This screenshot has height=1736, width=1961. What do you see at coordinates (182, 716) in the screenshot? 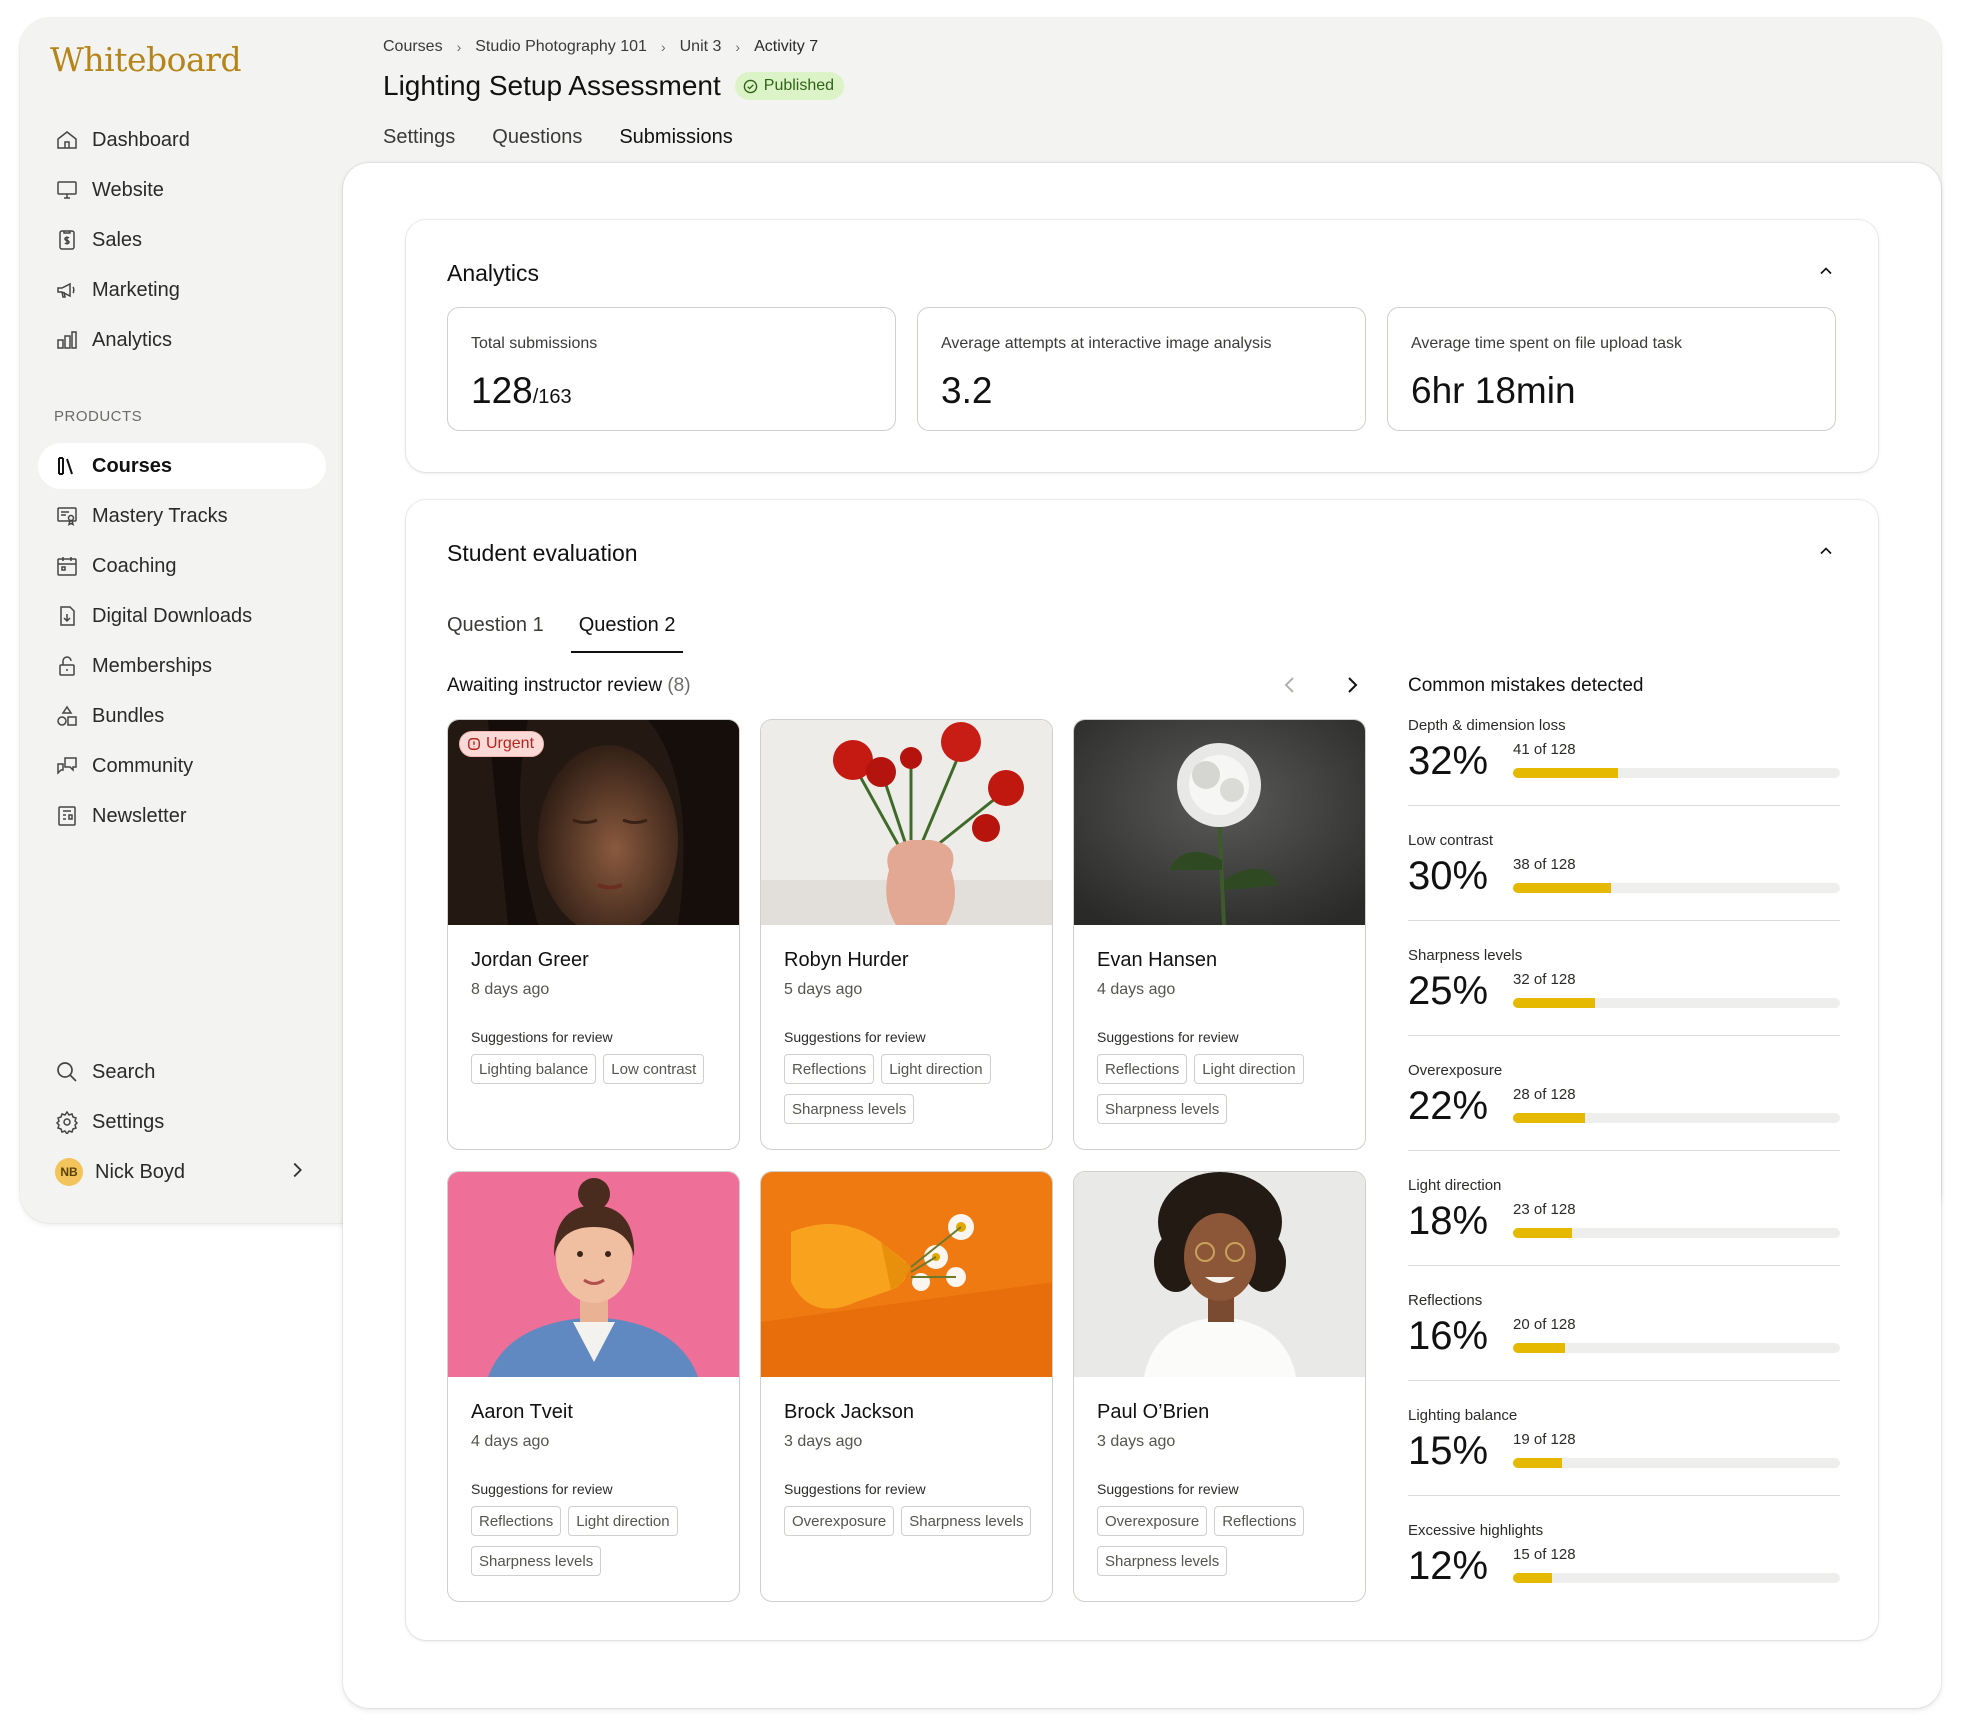
I see `sidebar-item-bundles: Bundles` at bounding box center [182, 716].